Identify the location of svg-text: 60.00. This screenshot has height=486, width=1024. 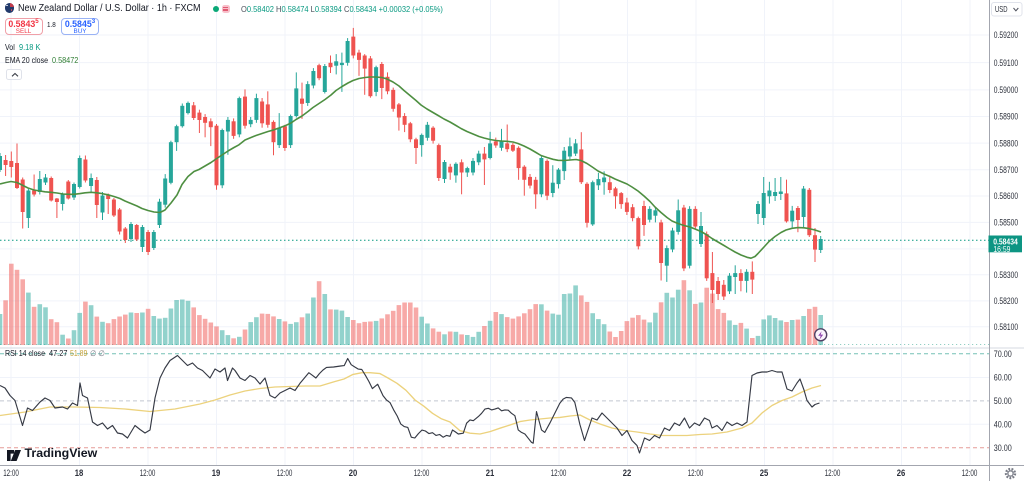
(1003, 378).